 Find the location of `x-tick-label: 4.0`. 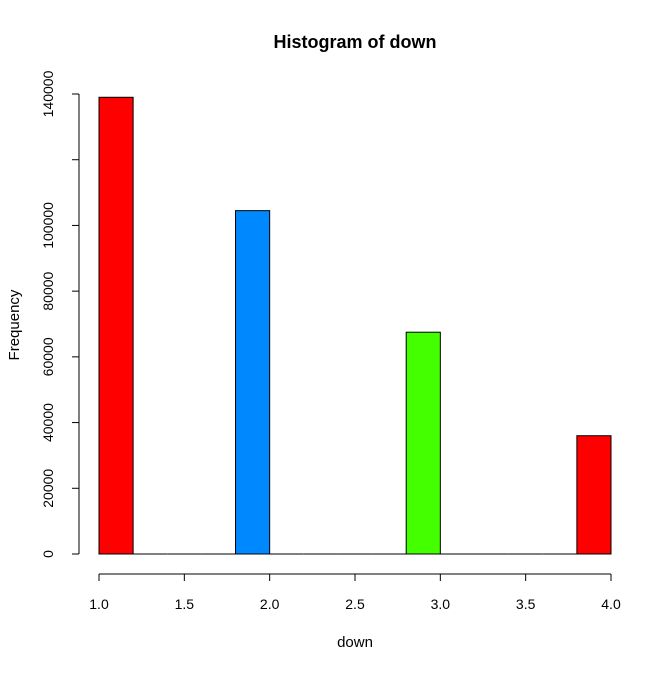

x-tick-label: 4.0 is located at coordinates (611, 604).